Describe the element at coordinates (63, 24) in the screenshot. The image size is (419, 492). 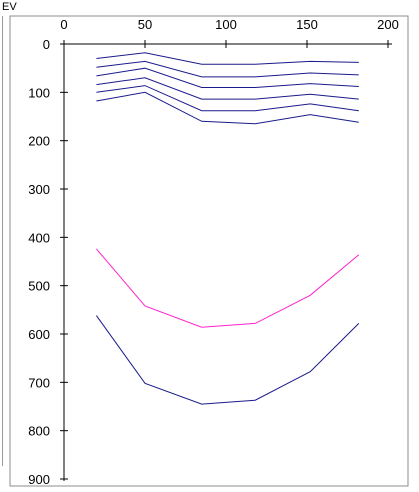
I see `x-tick-label: 0` at that location.